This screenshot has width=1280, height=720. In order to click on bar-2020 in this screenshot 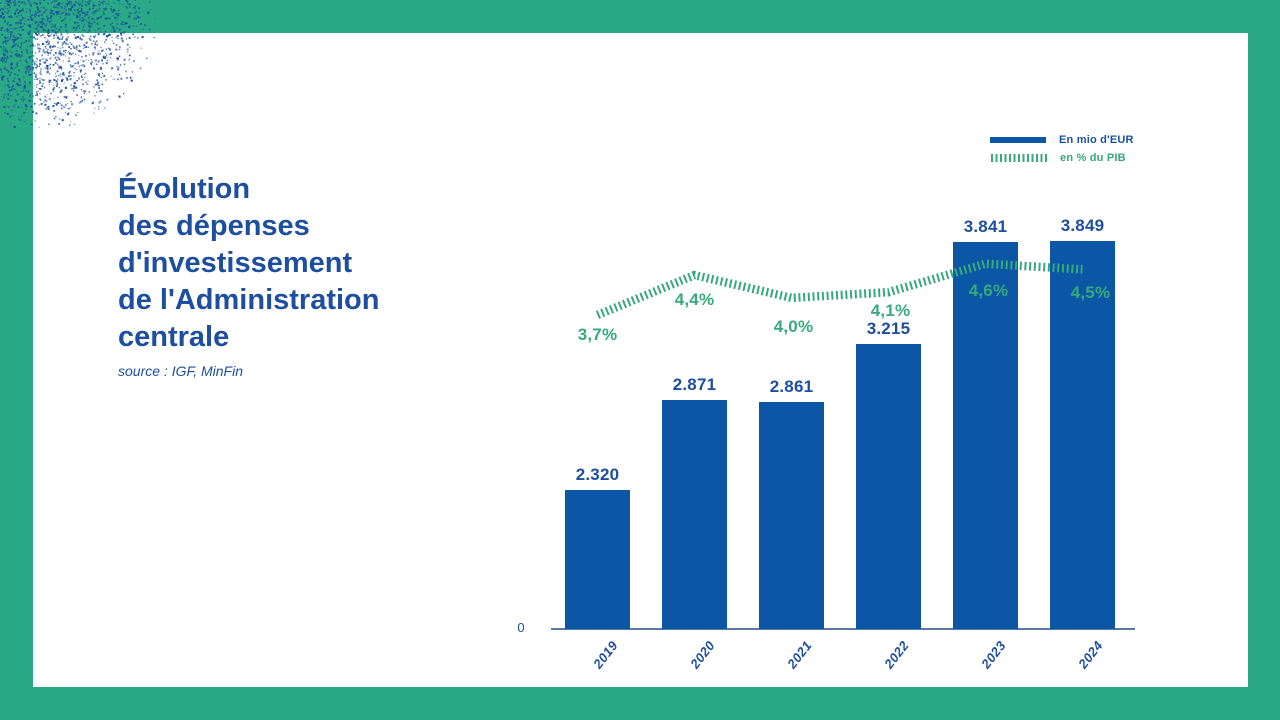, I will do `click(694, 514)`.